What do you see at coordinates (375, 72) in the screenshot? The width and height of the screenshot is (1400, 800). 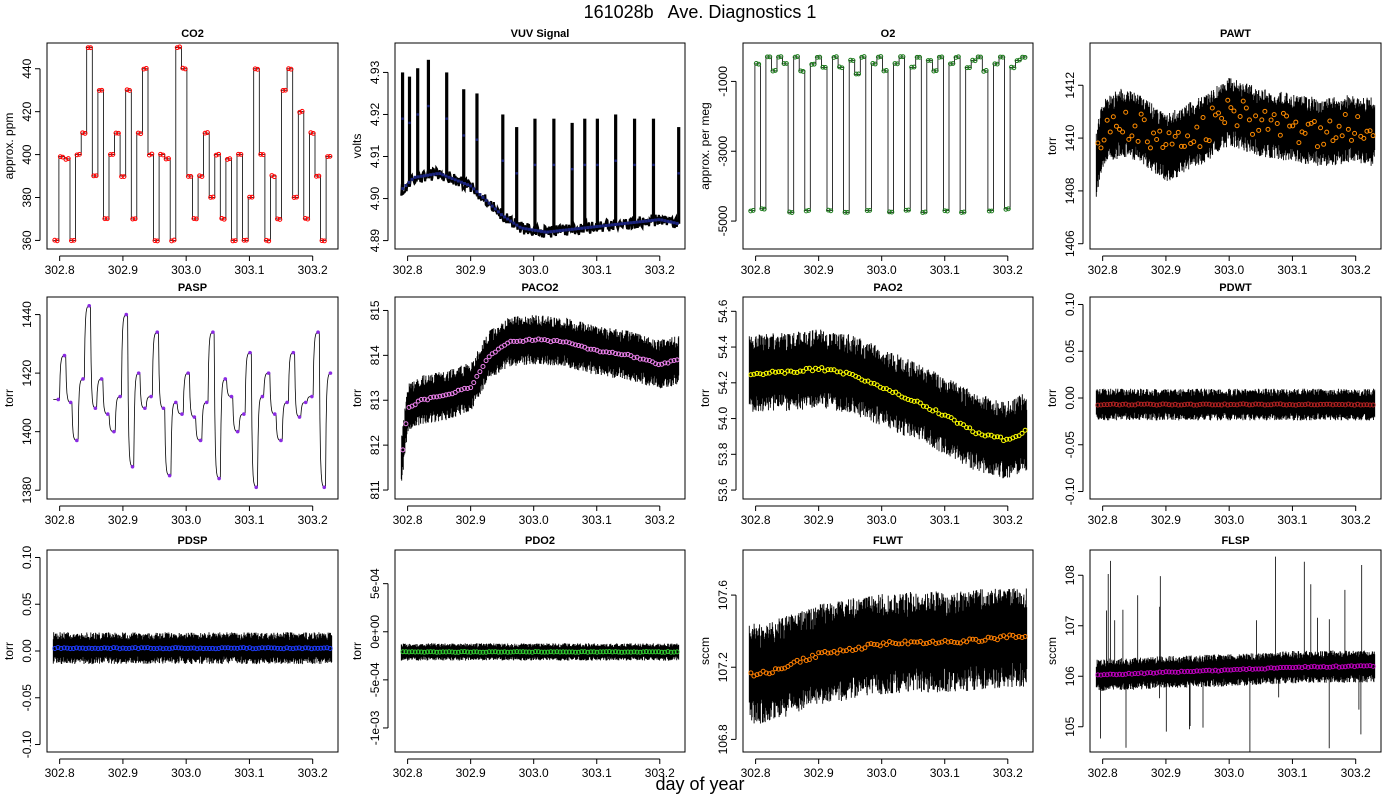 I see `y-tick-label: 4.93` at bounding box center [375, 72].